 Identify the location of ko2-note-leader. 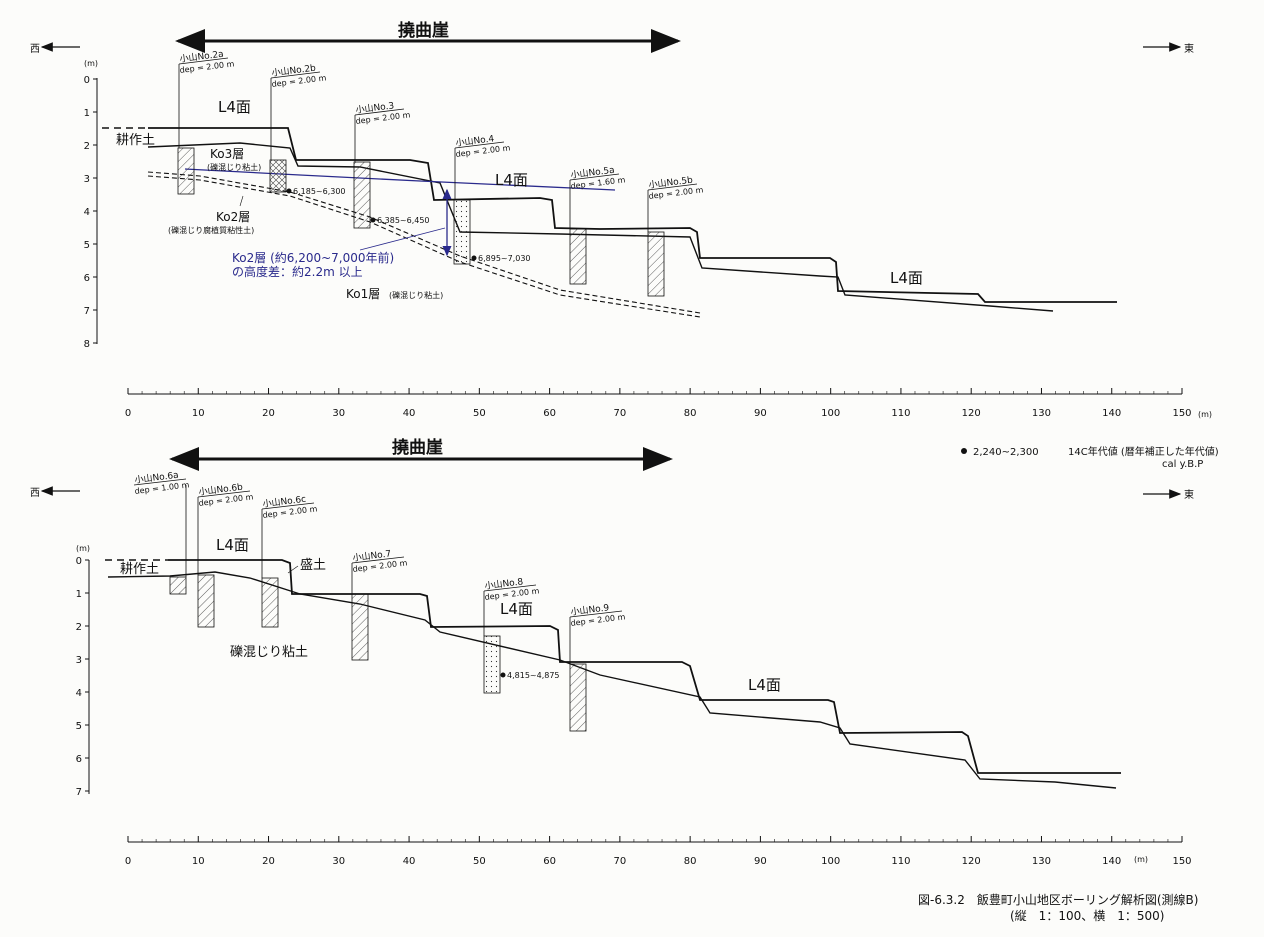
(402, 239).